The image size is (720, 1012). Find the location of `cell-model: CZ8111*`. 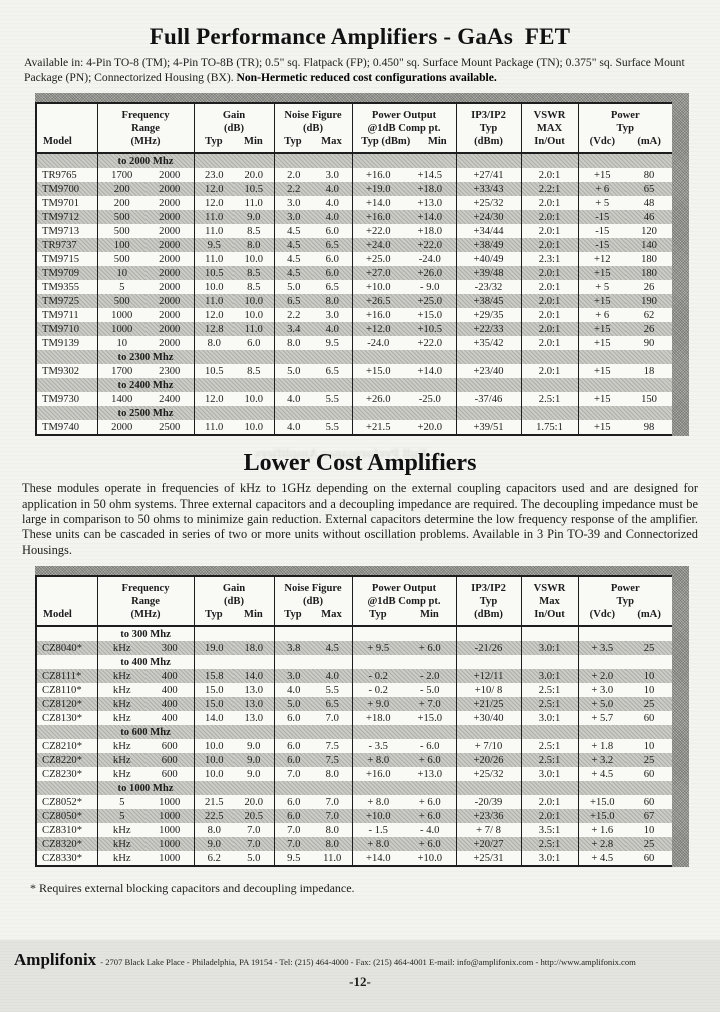

cell-model: CZ8111* is located at coordinates (67, 676).